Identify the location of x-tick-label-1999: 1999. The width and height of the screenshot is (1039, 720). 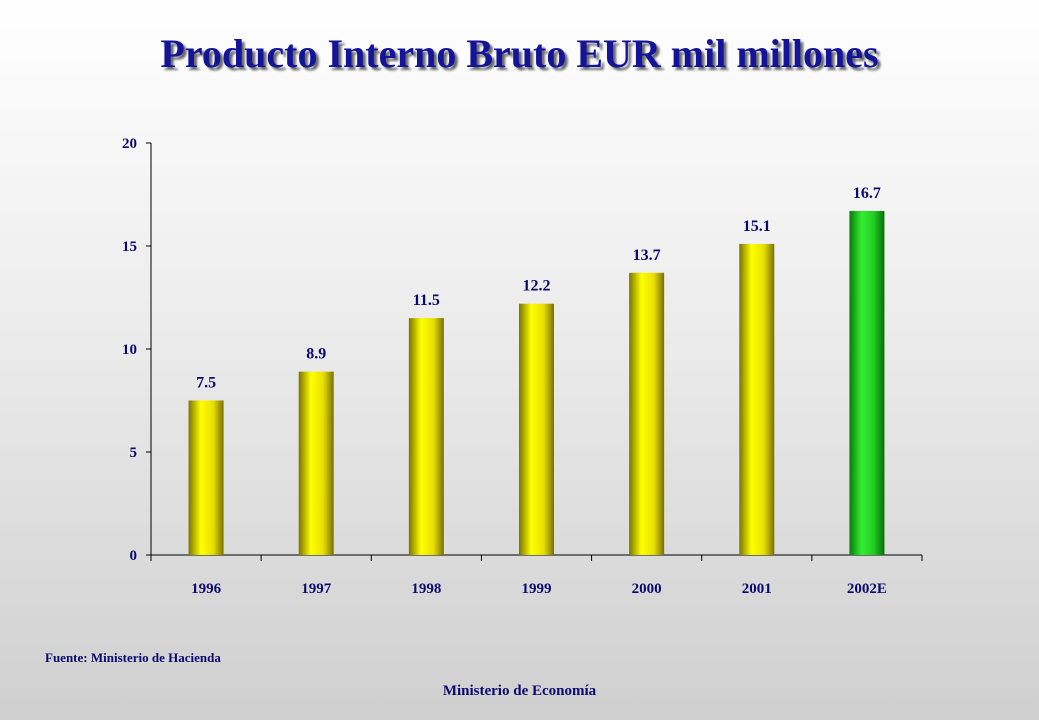
(537, 589).